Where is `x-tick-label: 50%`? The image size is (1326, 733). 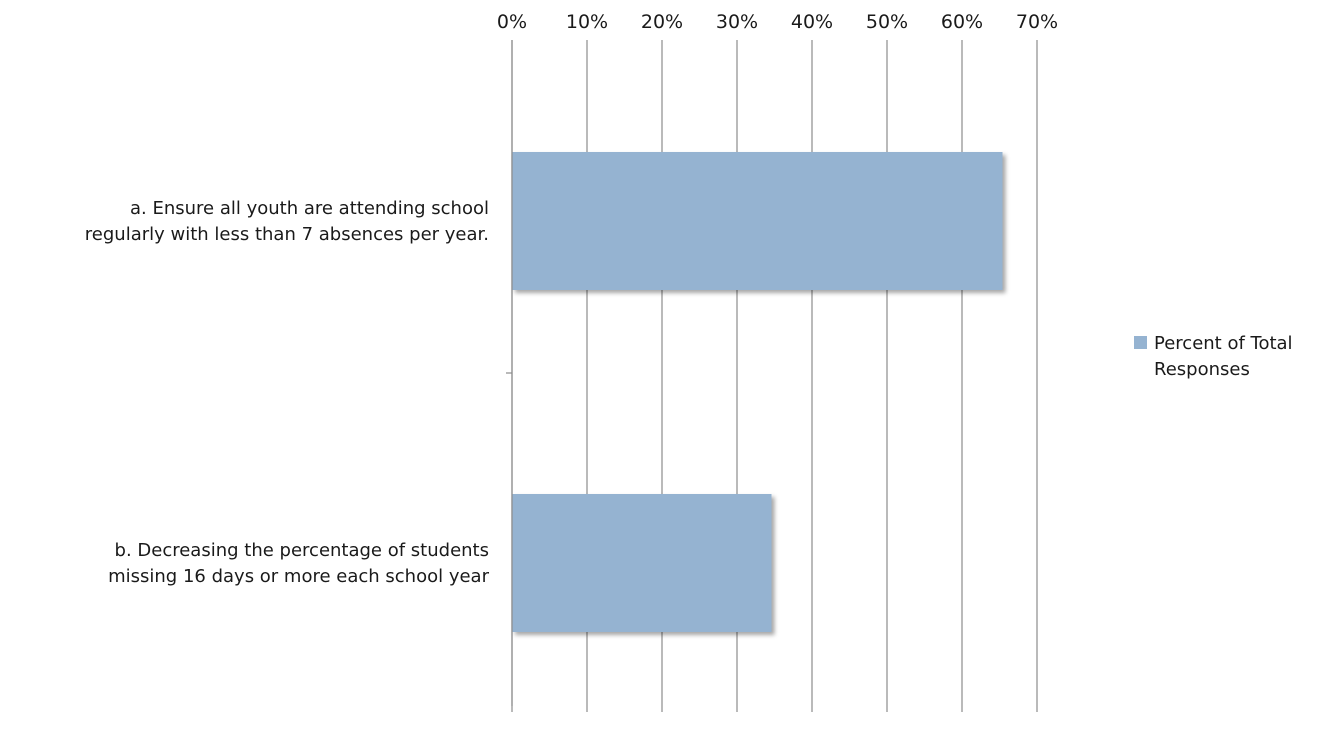
x-tick-label: 50% is located at coordinates (887, 22).